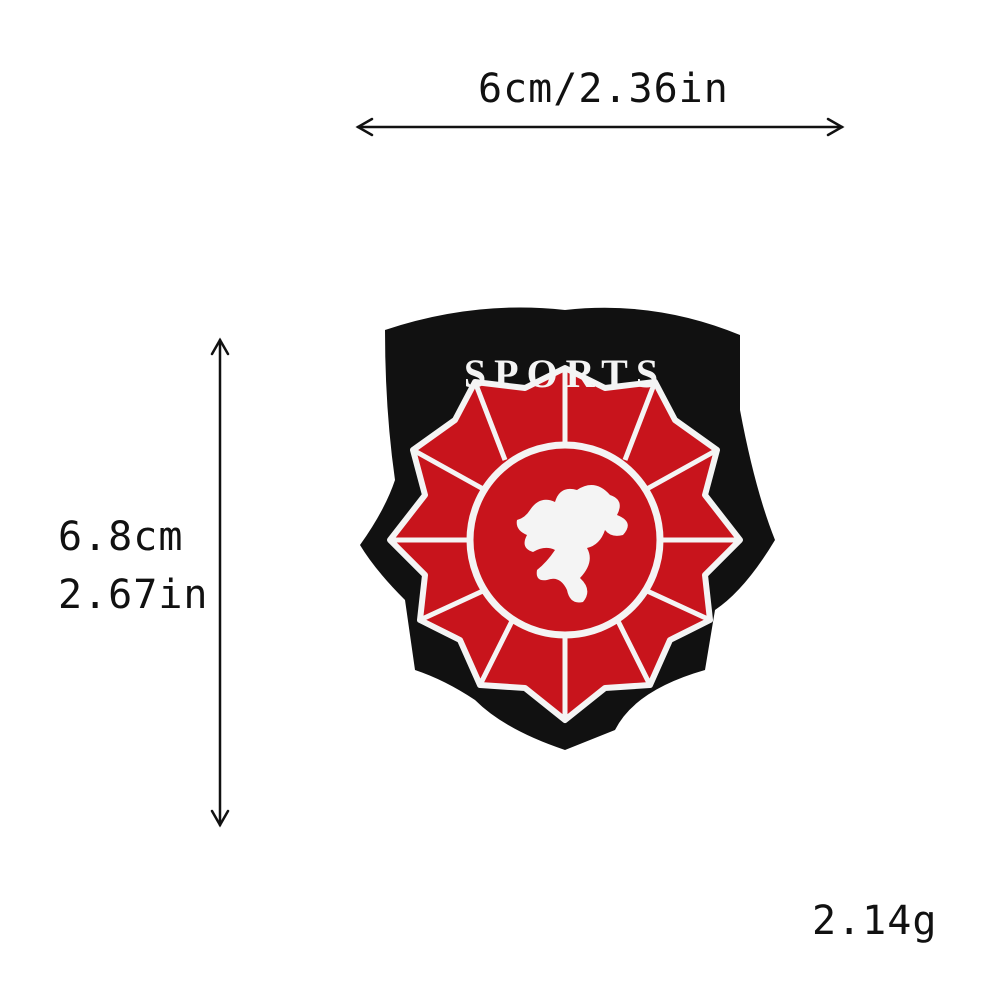  What do you see at coordinates (364, 127) in the screenshot?
I see `width-arrow-left-head` at bounding box center [364, 127].